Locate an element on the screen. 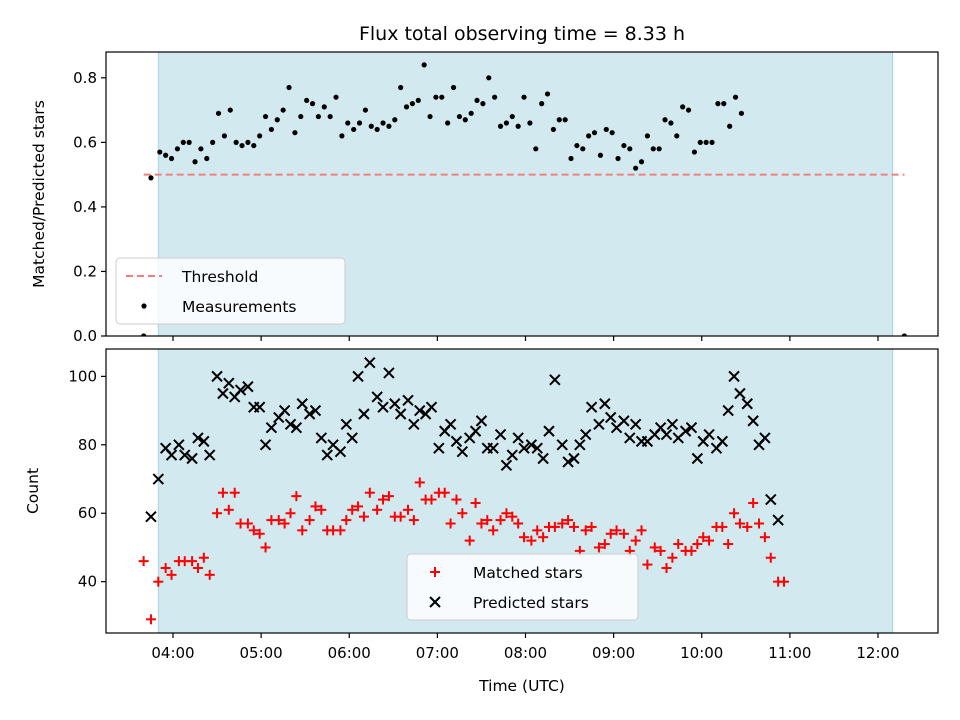  x-tick-label: 07:00 is located at coordinates (437, 653).